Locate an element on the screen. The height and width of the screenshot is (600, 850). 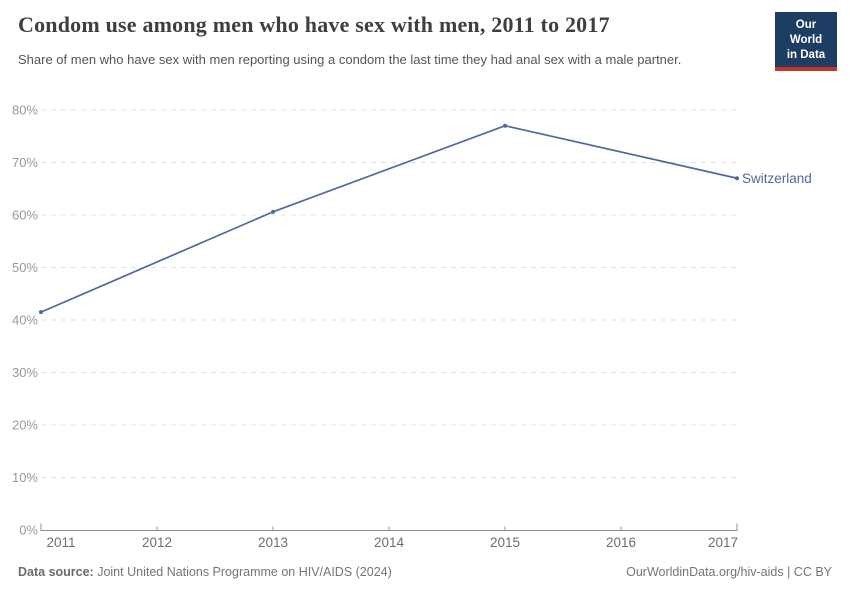
y-axis-tick-label: 40% is located at coordinates (25, 320).